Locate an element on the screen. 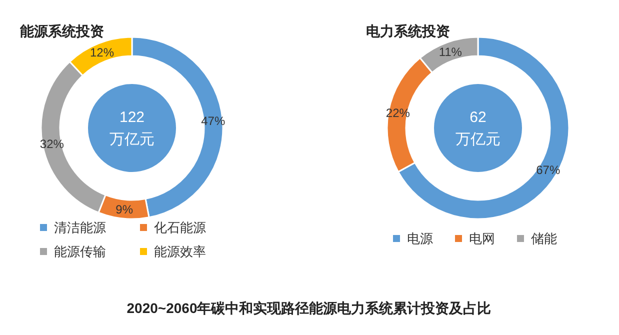  text: 62 is located at coordinates (478, 117).